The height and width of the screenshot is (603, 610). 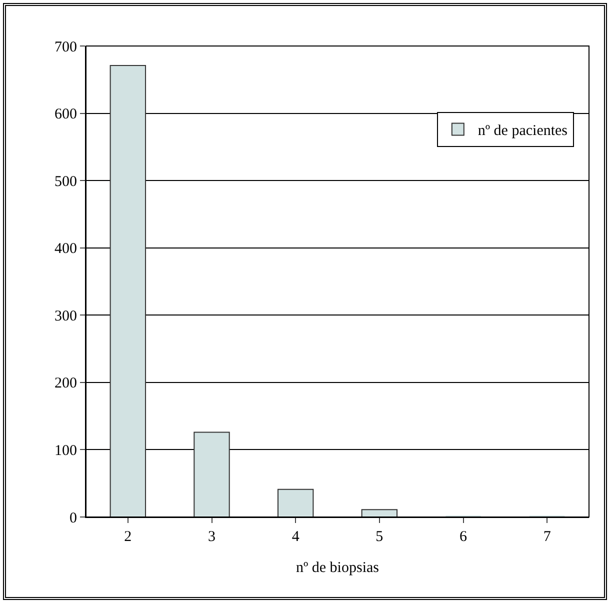 What do you see at coordinates (547, 537) in the screenshot?
I see `x-tick-label: 7` at bounding box center [547, 537].